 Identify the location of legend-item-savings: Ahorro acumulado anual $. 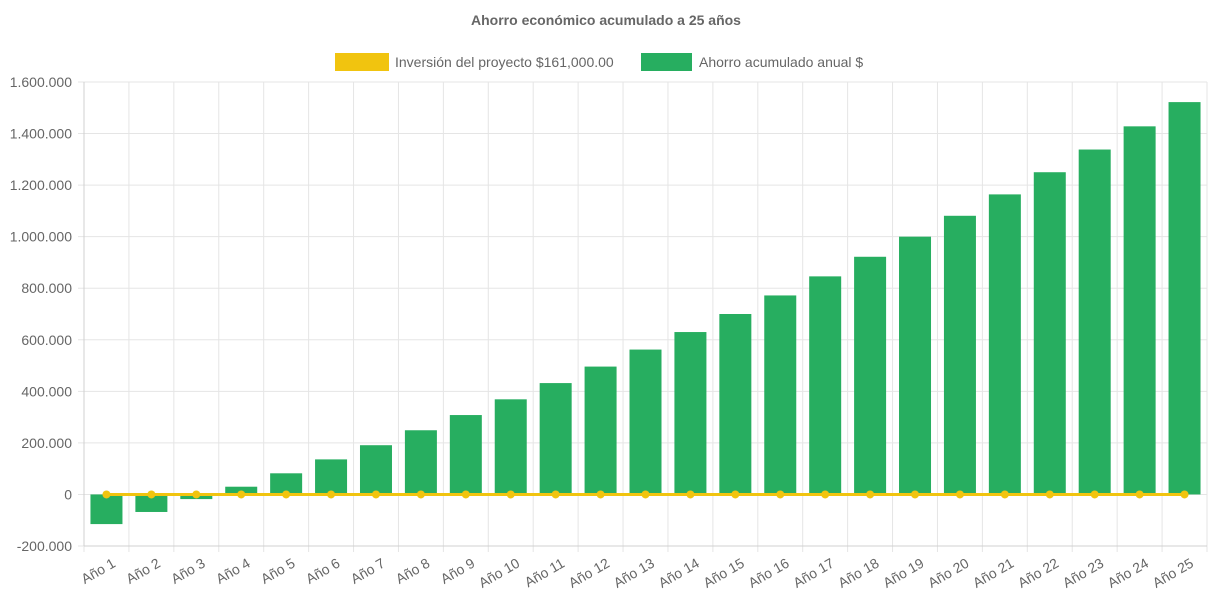
(752, 62).